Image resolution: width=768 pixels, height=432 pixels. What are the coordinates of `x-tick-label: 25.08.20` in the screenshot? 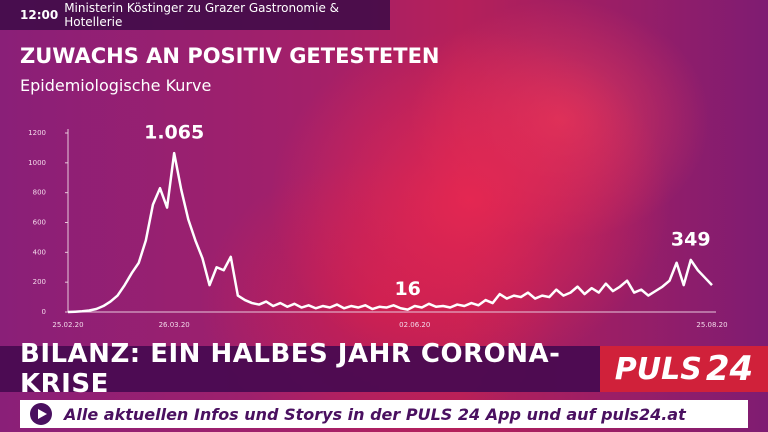 It's located at (711, 325).